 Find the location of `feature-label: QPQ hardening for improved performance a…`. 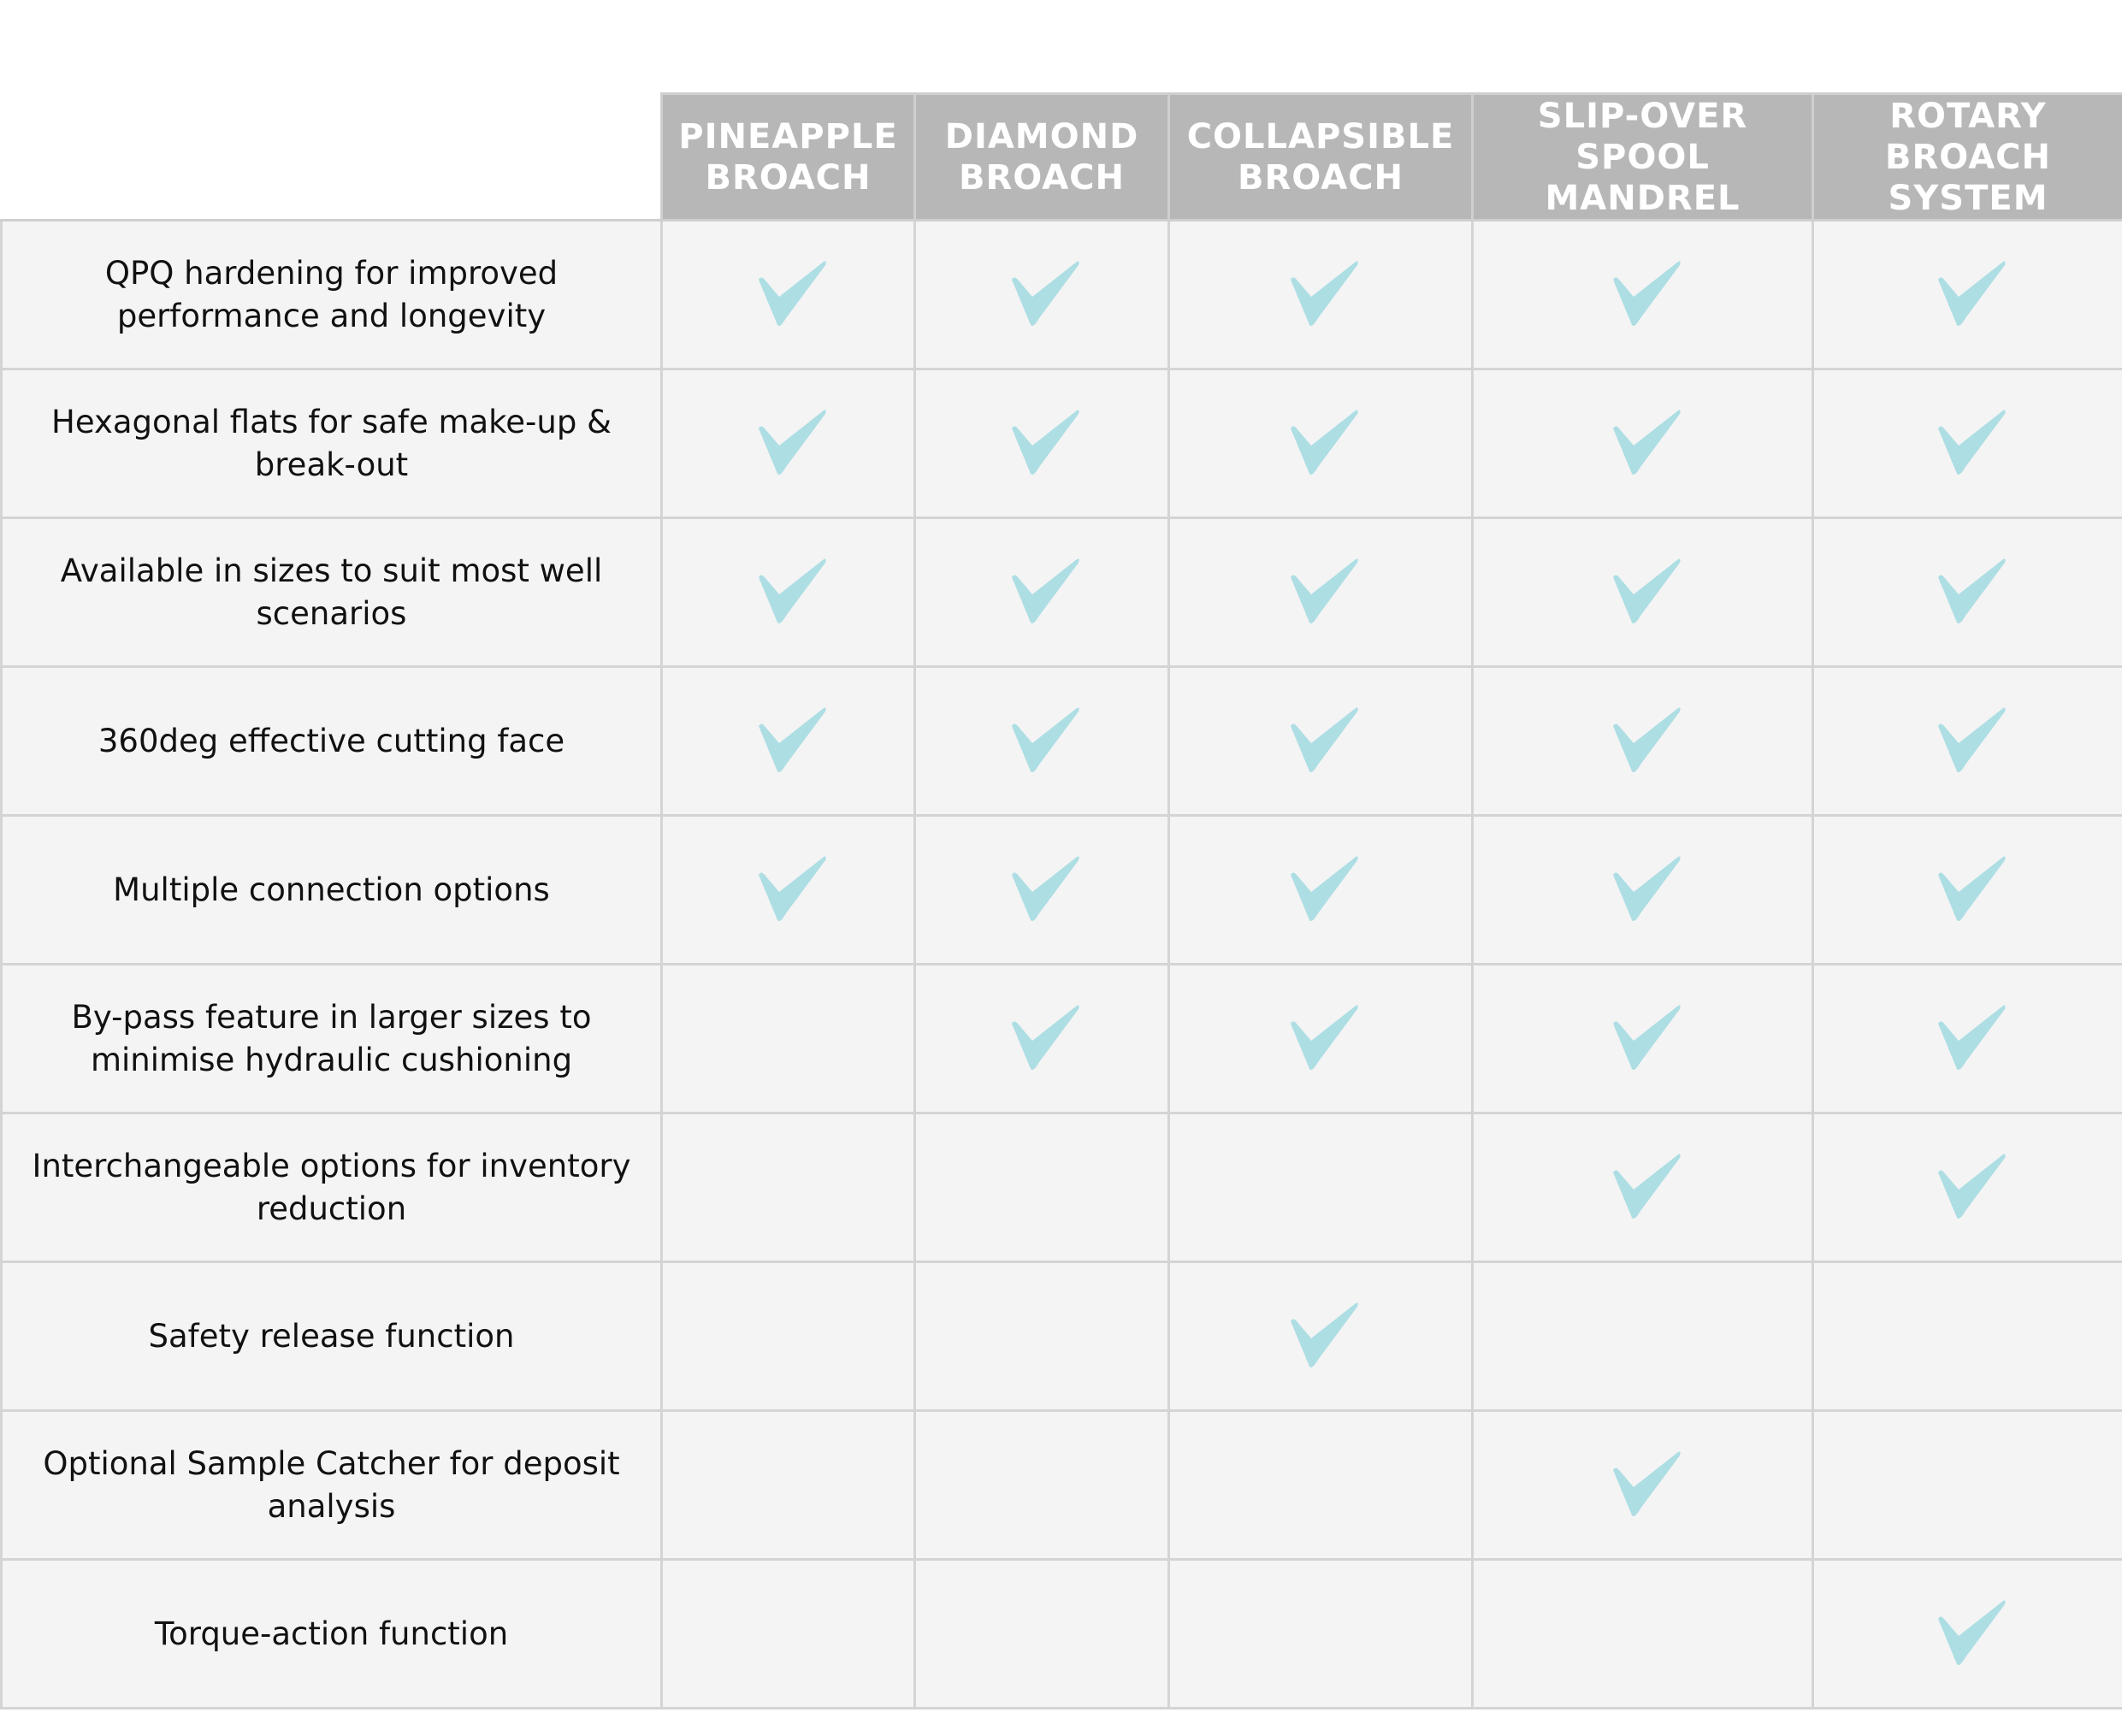

feature-label: QPQ hardening for improved performance a… is located at coordinates (331, 294).